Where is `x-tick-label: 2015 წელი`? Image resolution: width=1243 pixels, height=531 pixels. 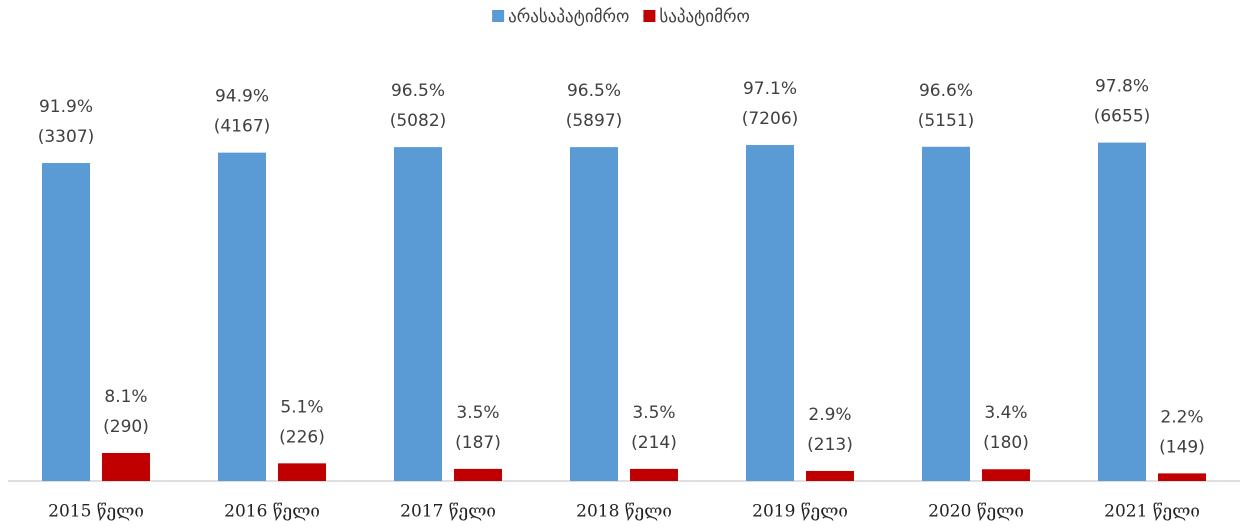
x-tick-label: 2015 წელი is located at coordinates (96, 512).